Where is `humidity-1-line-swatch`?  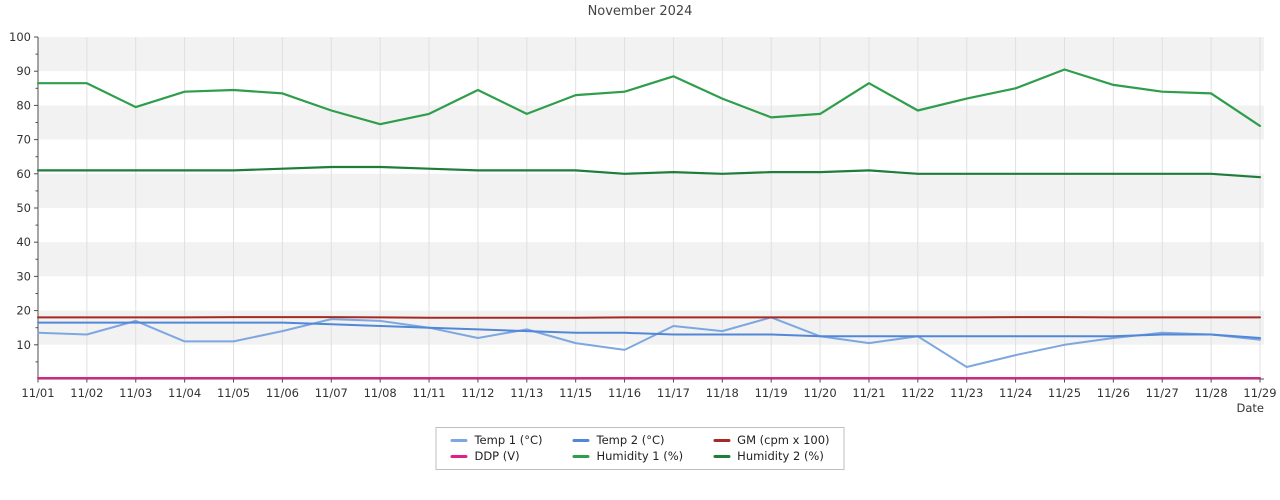
humidity-1-line-swatch is located at coordinates (581, 456).